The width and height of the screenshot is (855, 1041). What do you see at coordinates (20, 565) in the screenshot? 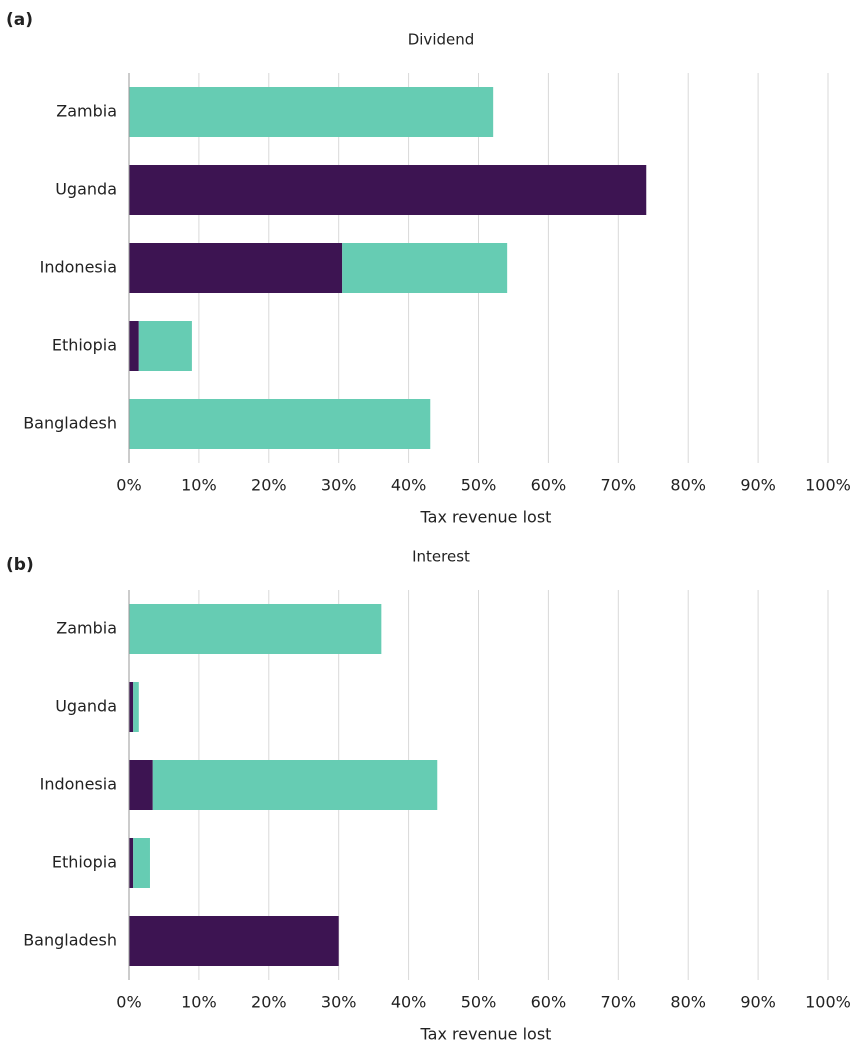
I see `panel-label: (b)` at bounding box center [20, 565].